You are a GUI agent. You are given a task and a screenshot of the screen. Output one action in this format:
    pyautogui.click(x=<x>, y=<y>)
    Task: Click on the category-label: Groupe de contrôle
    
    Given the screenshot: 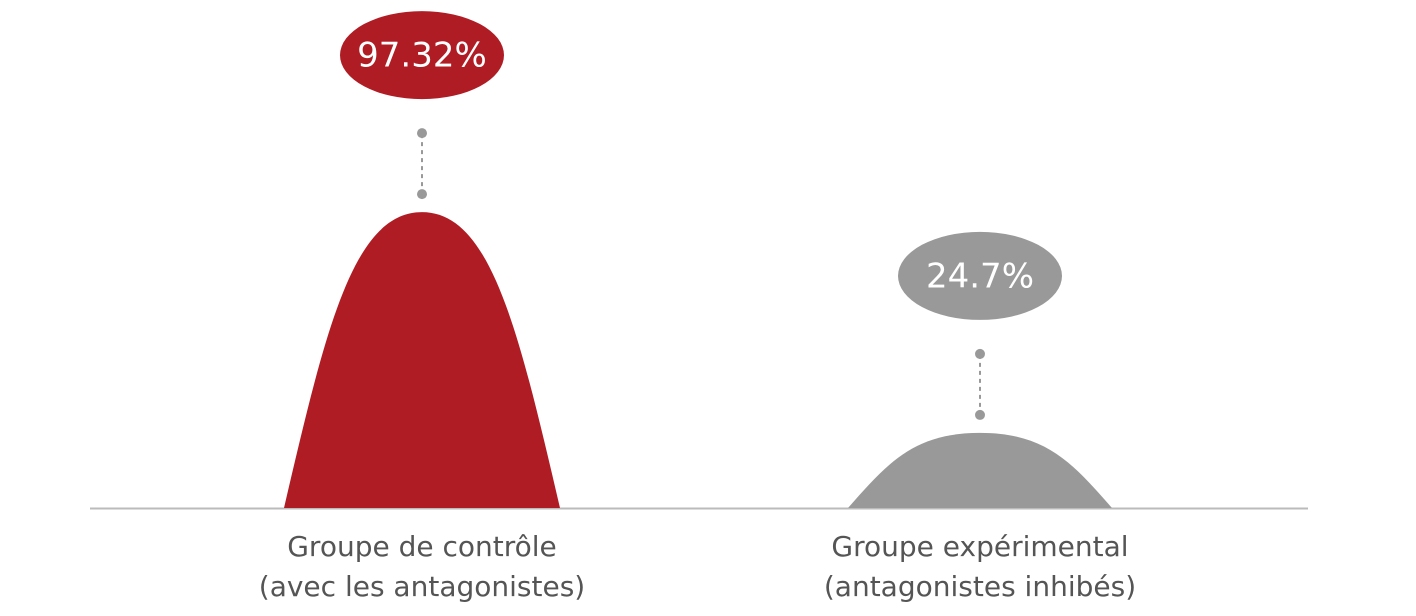 What is the action you would take?
    pyautogui.click(x=422, y=546)
    